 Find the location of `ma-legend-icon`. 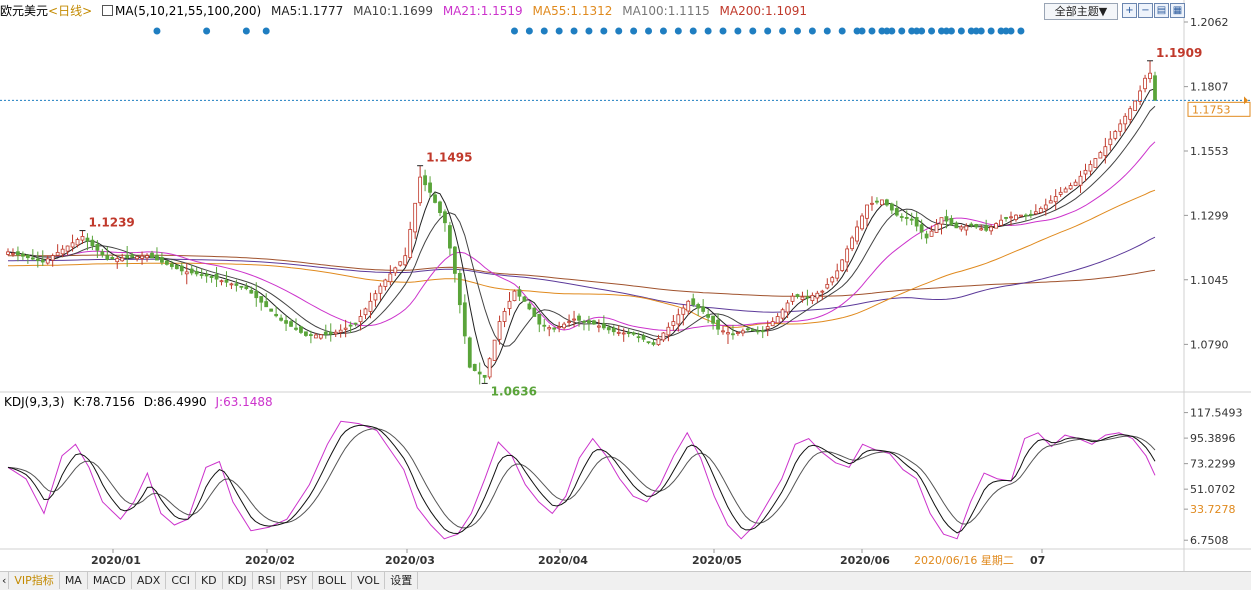

ma-legend-icon is located at coordinates (107, 10).